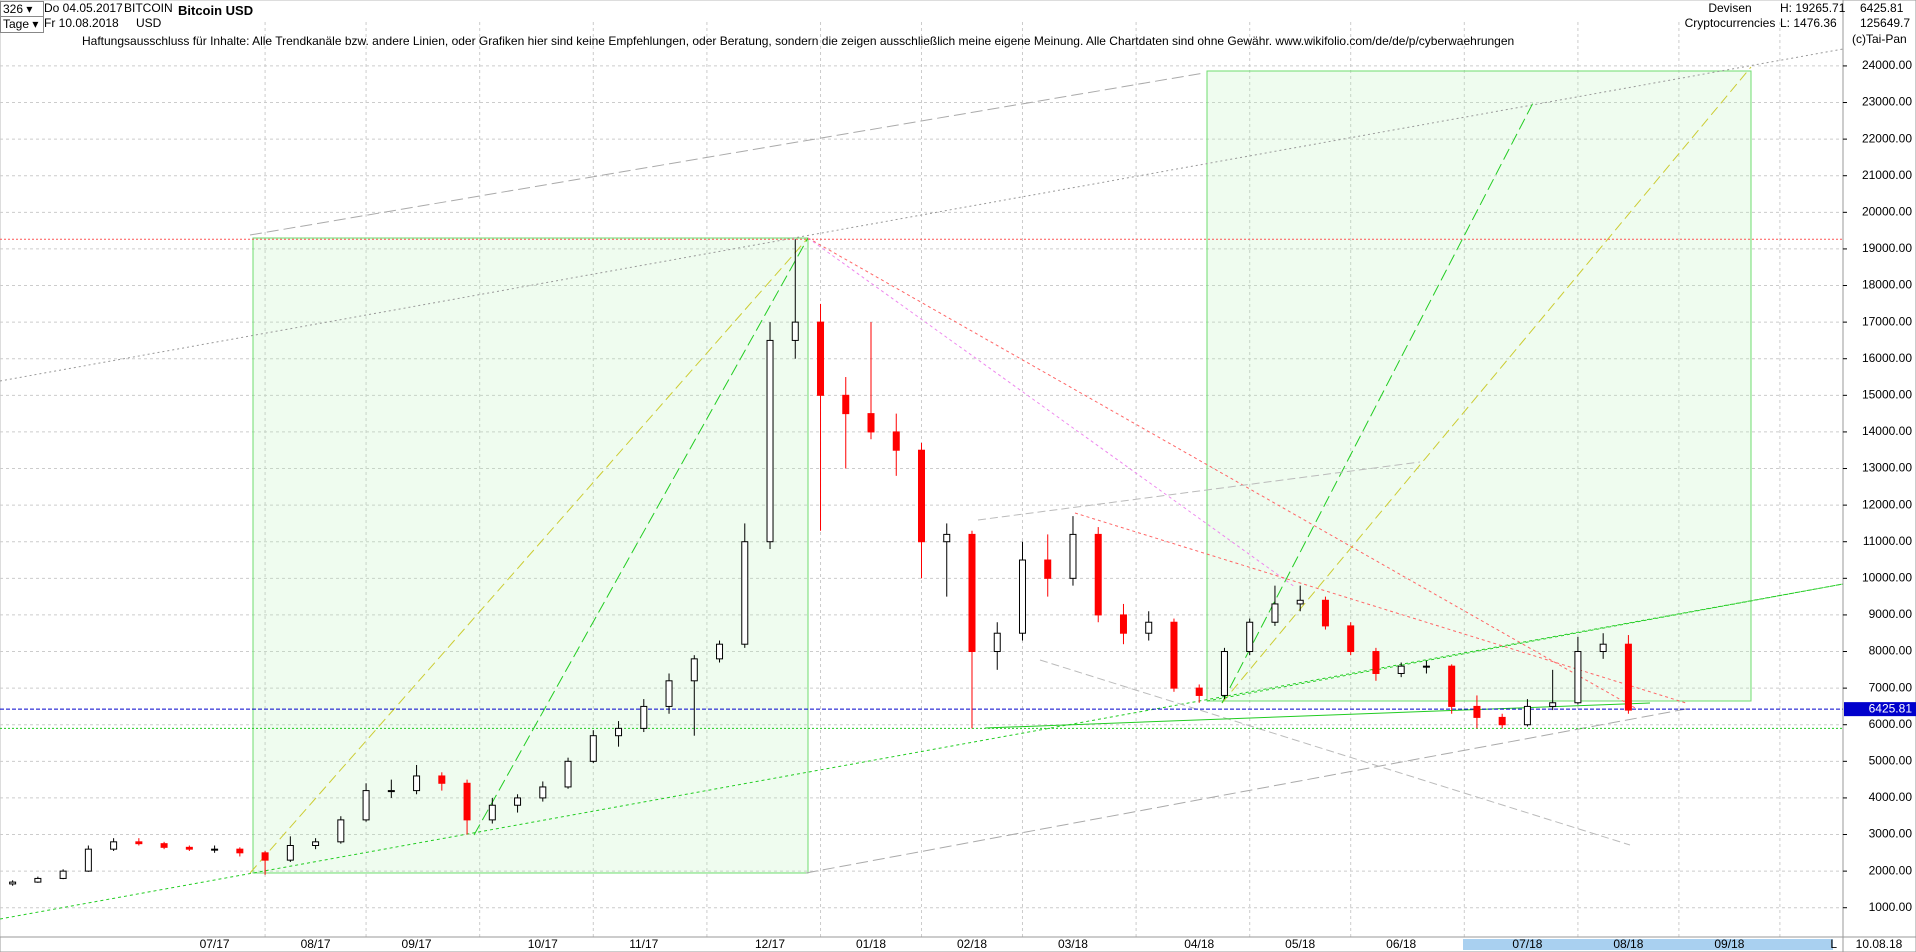 This screenshot has height=952, width=1916. I want to click on current-date: 10.08.18, so click(1879, 944).